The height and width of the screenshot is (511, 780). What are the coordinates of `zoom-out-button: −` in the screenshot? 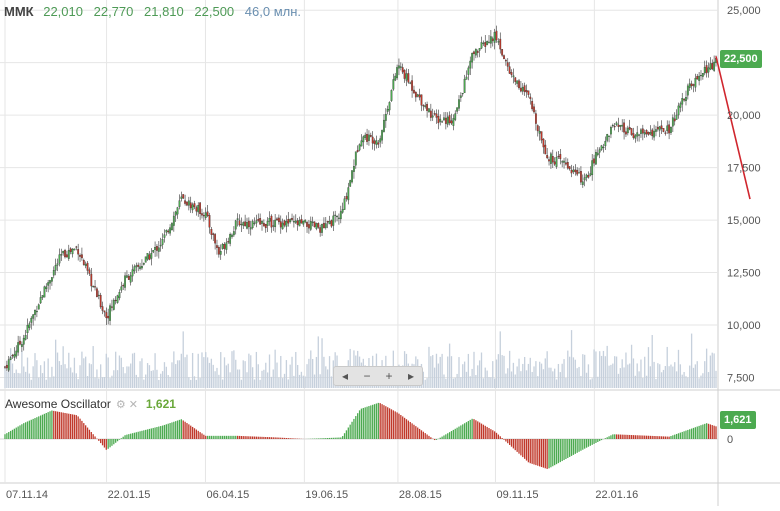 It's located at (367, 376).